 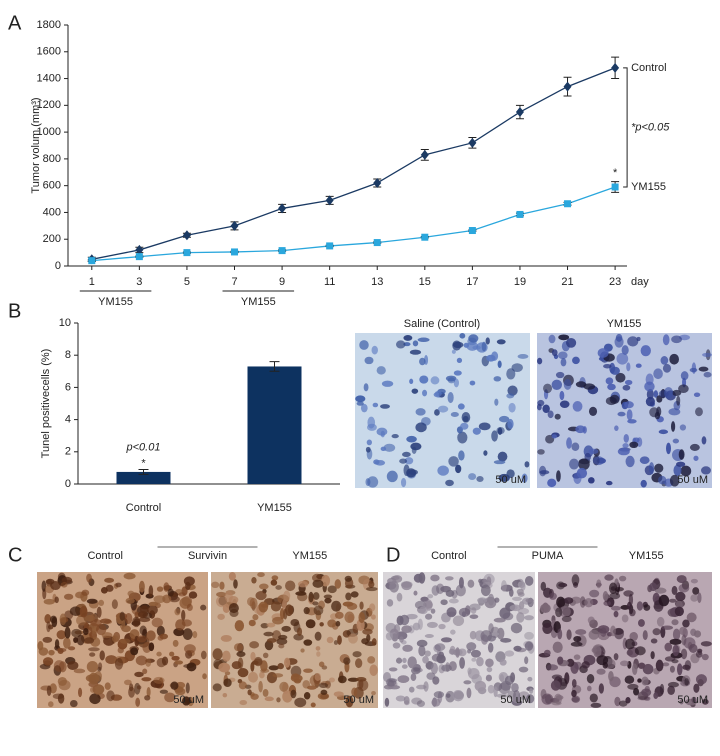 I want to click on y-tick-label: 400, so click(x=52, y=212).